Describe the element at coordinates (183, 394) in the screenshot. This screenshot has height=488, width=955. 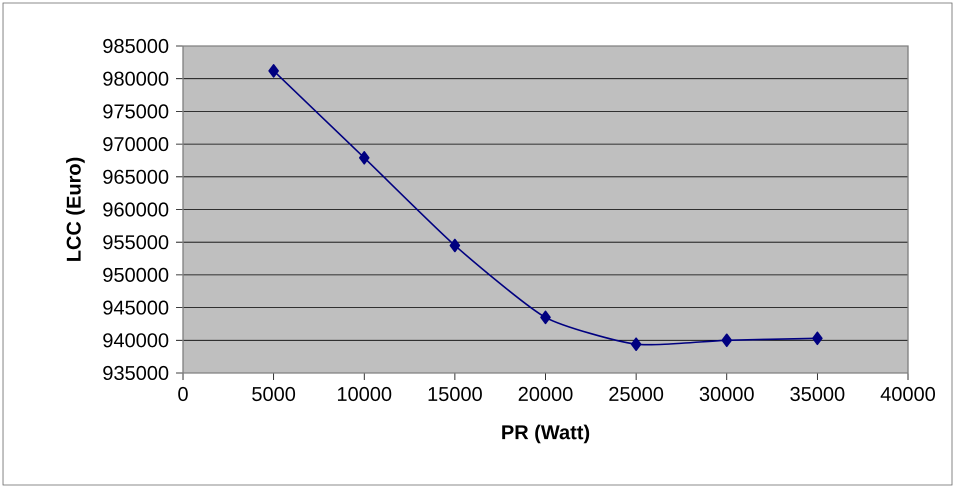
I see `x-tick-label: 0` at that location.